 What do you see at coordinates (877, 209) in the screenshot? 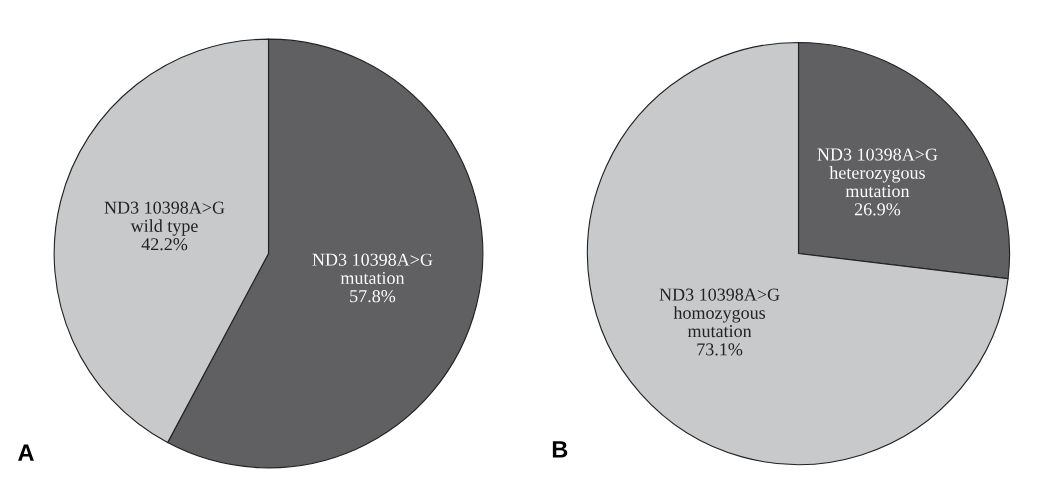
I see `data-label: 26.9%` at bounding box center [877, 209].